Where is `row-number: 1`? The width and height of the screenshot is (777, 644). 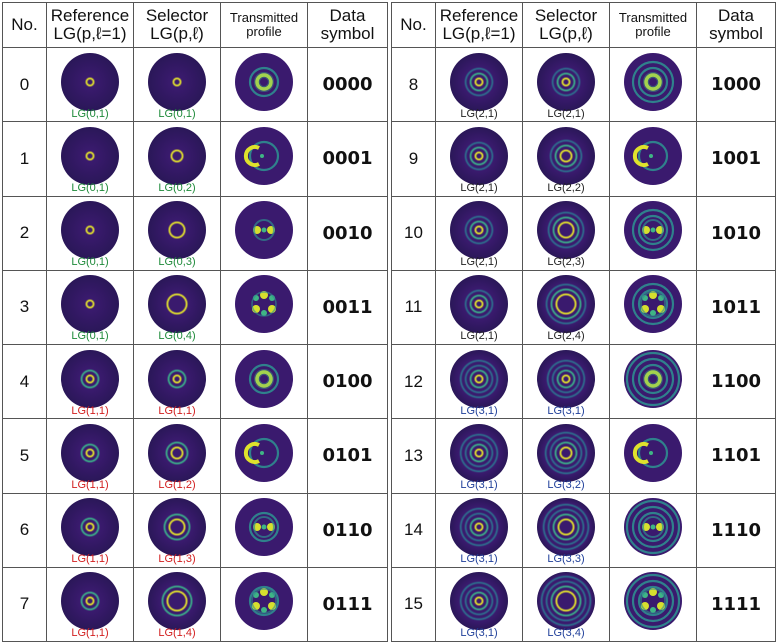 row-number: 1 is located at coordinates (24, 159).